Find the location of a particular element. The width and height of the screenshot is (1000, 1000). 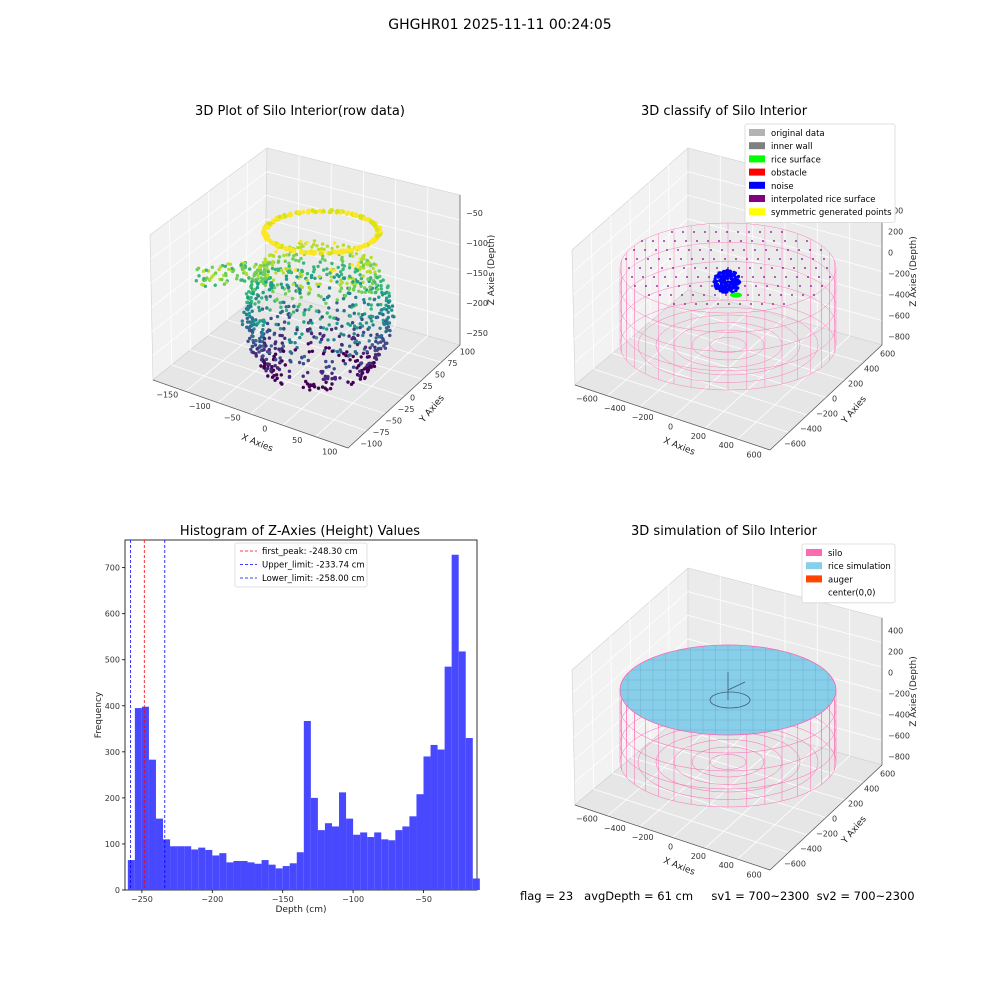

classify-ztick-label: −600 is located at coordinates (899, 316).